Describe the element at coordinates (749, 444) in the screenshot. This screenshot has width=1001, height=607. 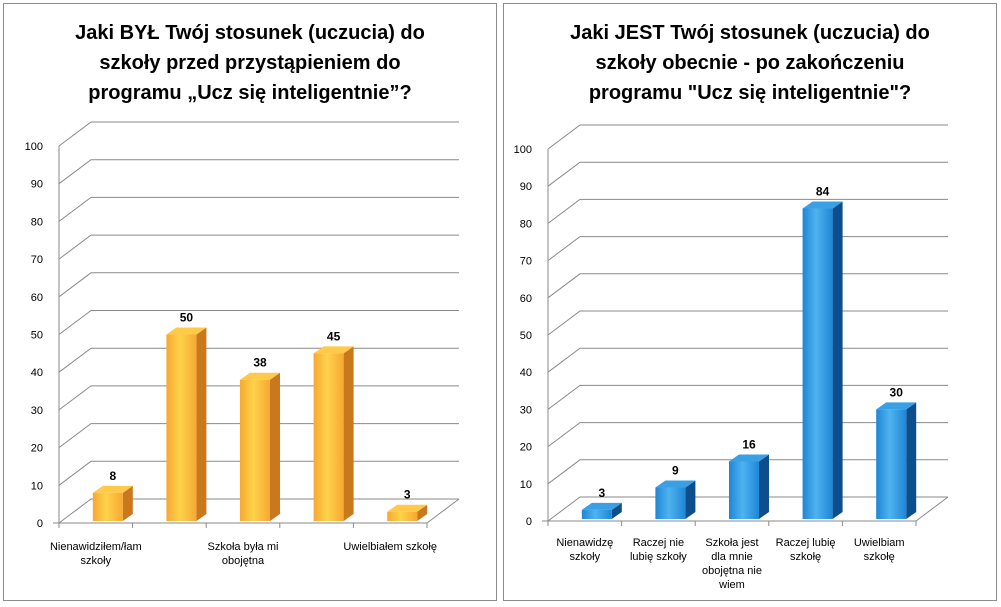
I see `data-label: 16` at that location.